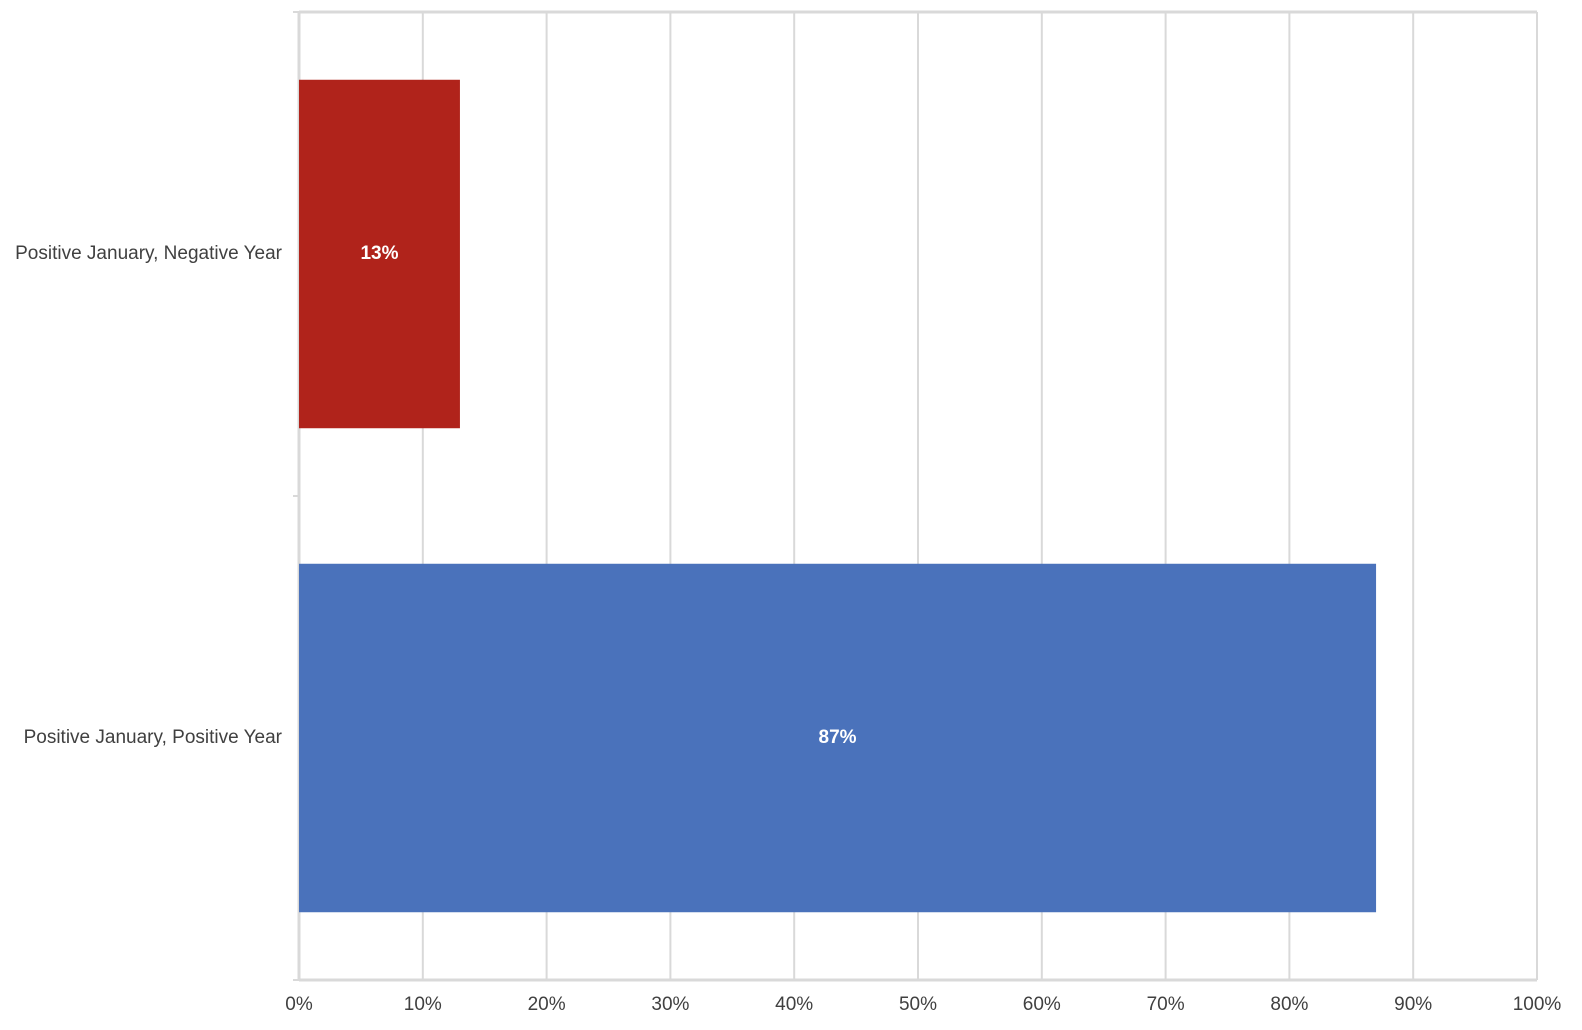 The height and width of the screenshot is (1030, 1582). What do you see at coordinates (1413, 1004) in the screenshot?
I see `x-tick-label: 90%` at bounding box center [1413, 1004].